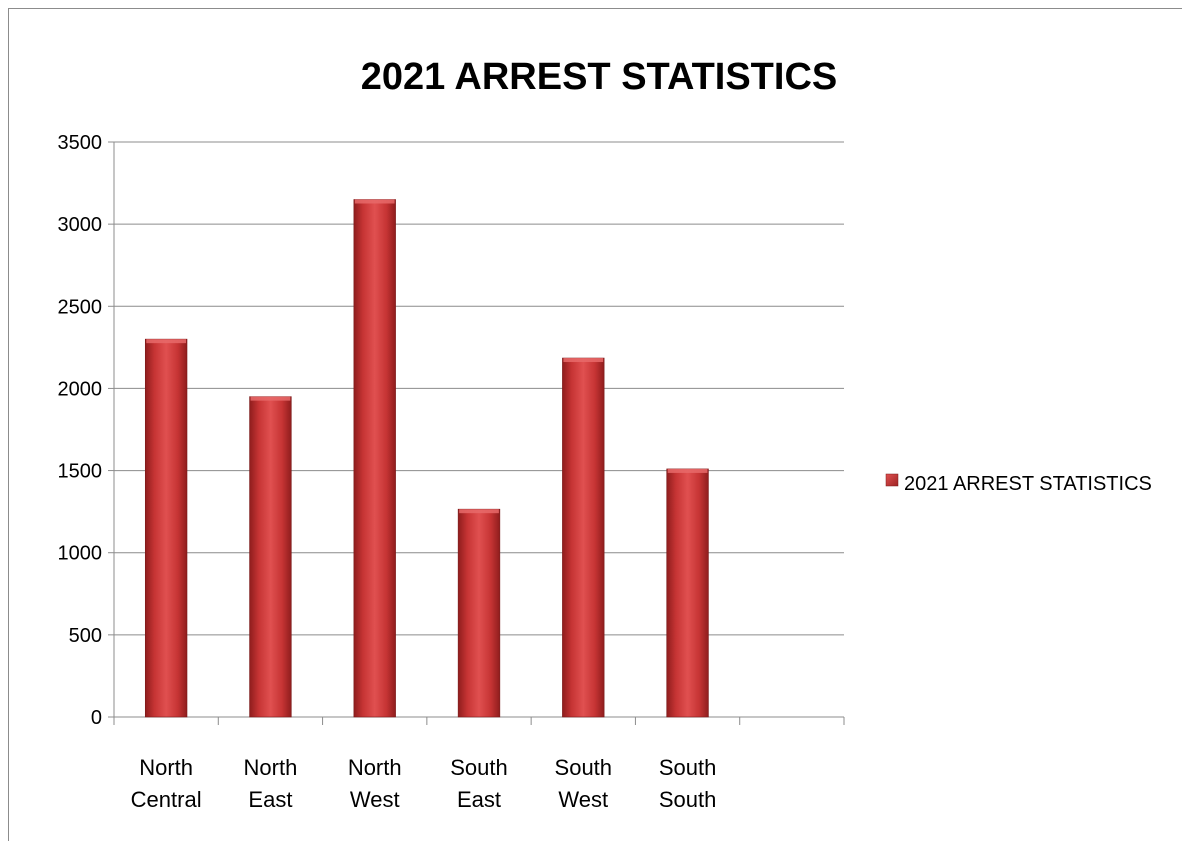 The image size is (1190, 849). I want to click on x-category-label: North West, so click(375, 783).